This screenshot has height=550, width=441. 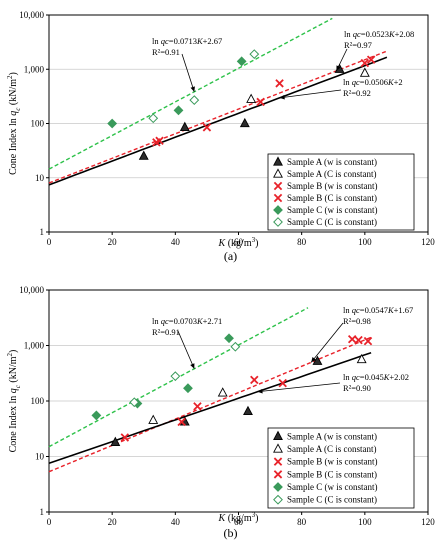 What do you see at coordinates (31, 15) in the screenshot?
I see `y-tick-label: 10,000` at bounding box center [31, 15].